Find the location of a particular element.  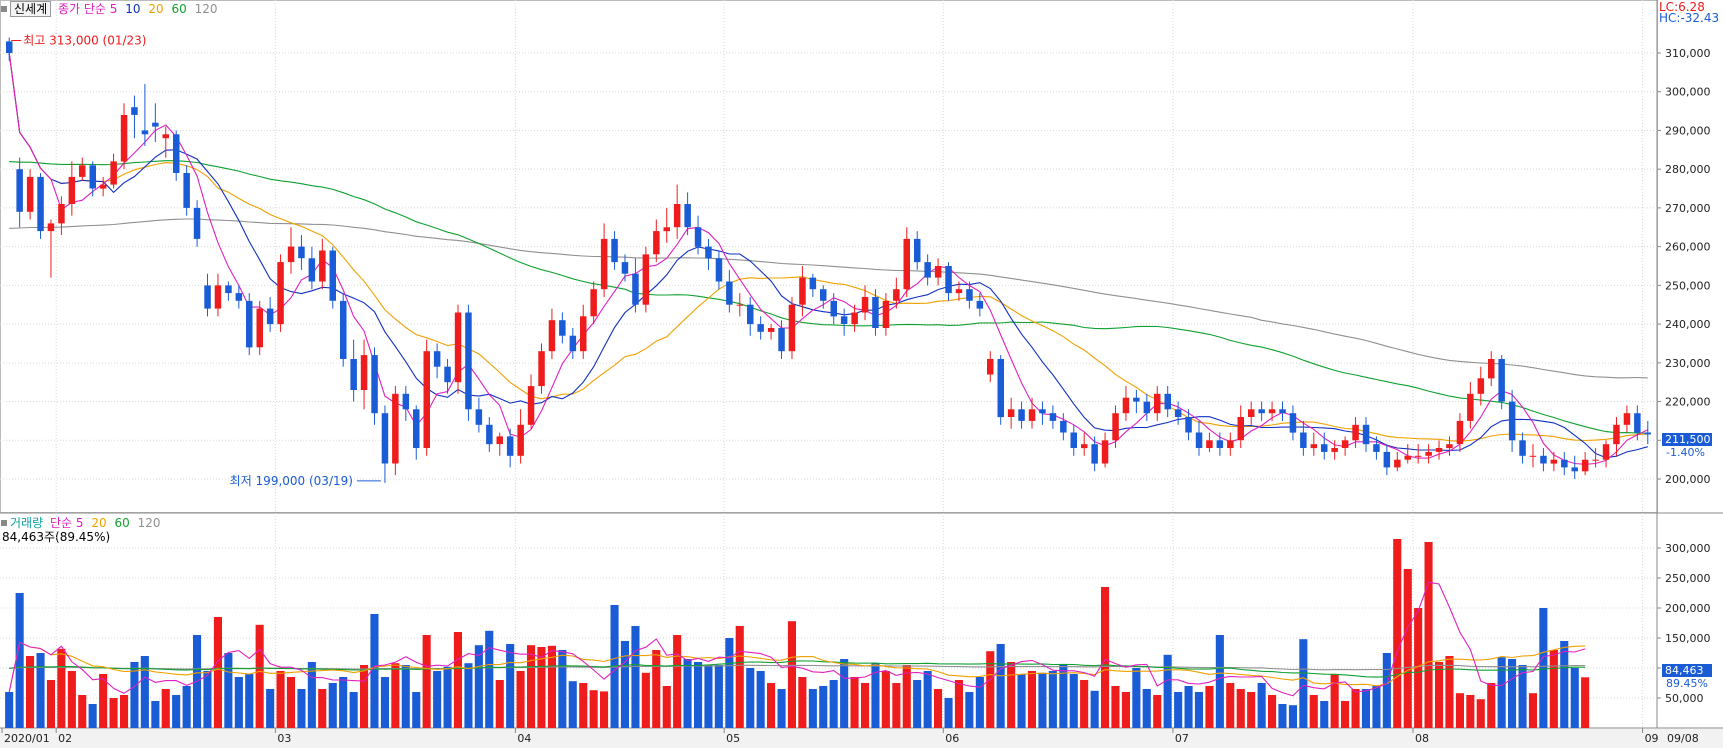

price-legend-prefix: 종가 단순 is located at coordinates (81, 9).